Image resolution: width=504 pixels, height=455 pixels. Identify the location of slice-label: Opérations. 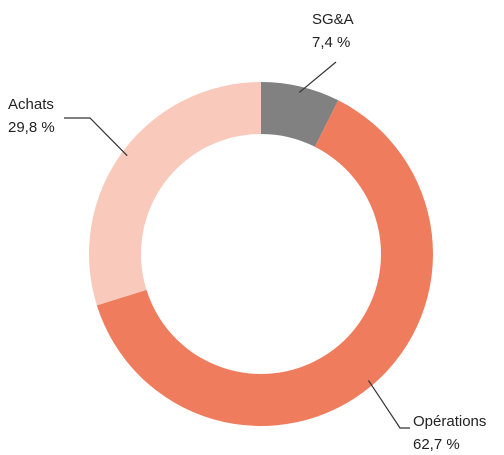
(449, 421).